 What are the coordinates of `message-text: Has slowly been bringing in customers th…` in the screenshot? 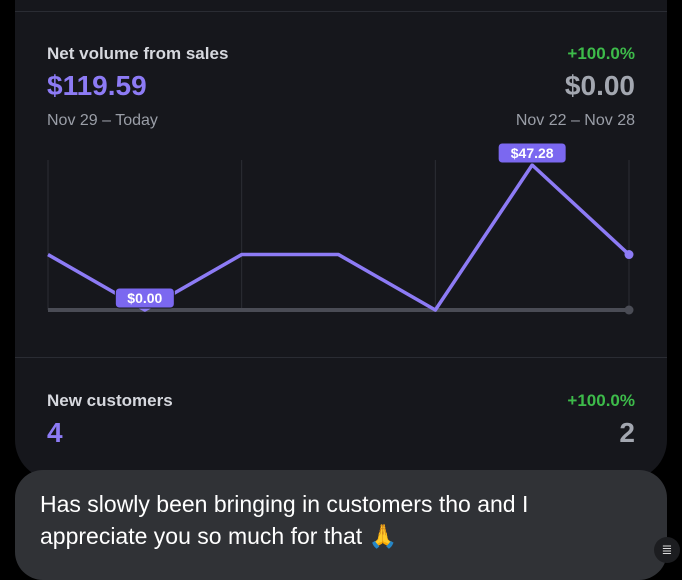 It's located at (284, 520).